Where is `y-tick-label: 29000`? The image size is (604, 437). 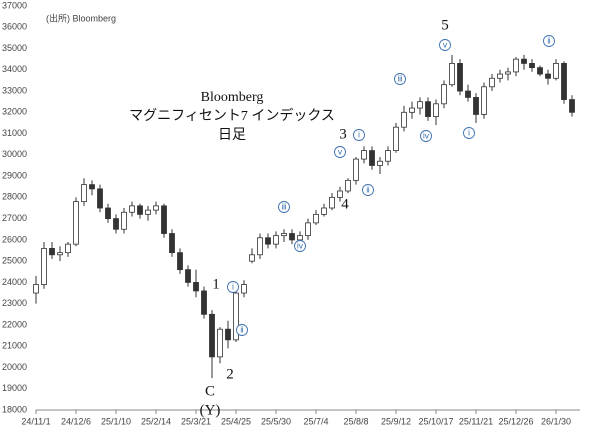 y-tick-label: 29000 is located at coordinates (14, 175).